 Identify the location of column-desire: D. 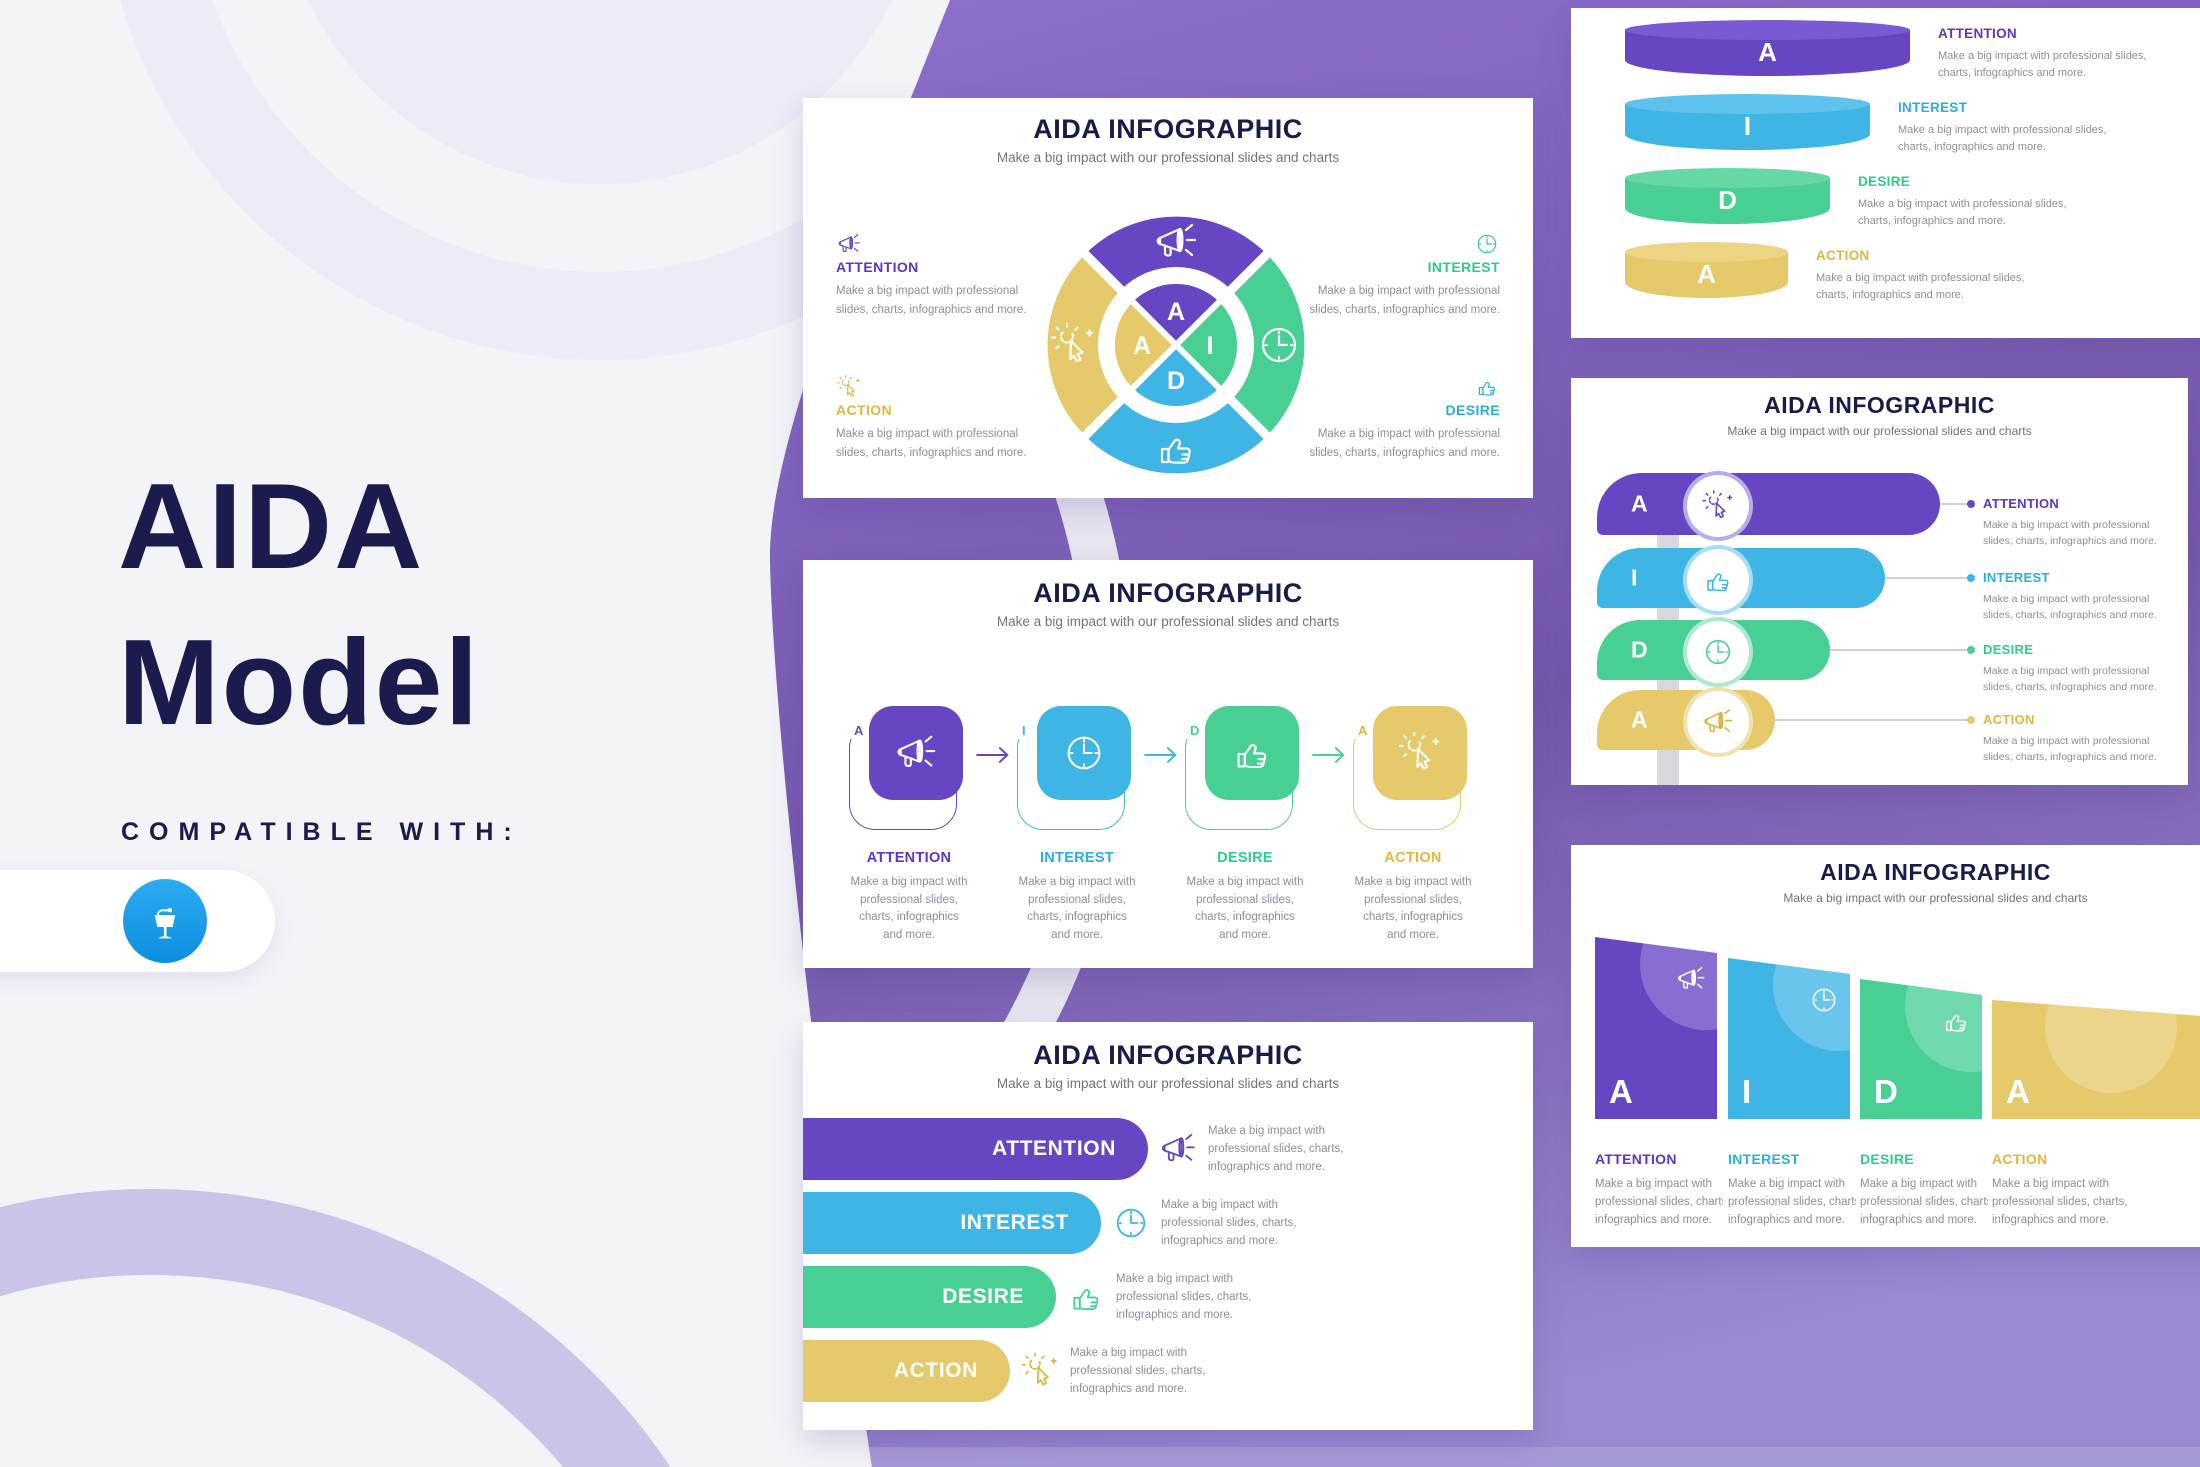
(1921, 1049).